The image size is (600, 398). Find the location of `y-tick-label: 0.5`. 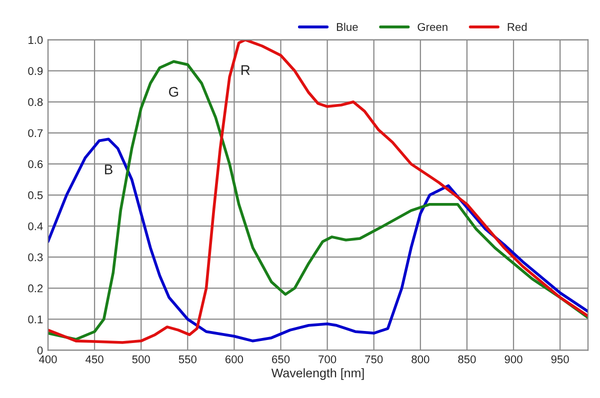

y-tick-label: 0.5 is located at coordinates (35, 195).